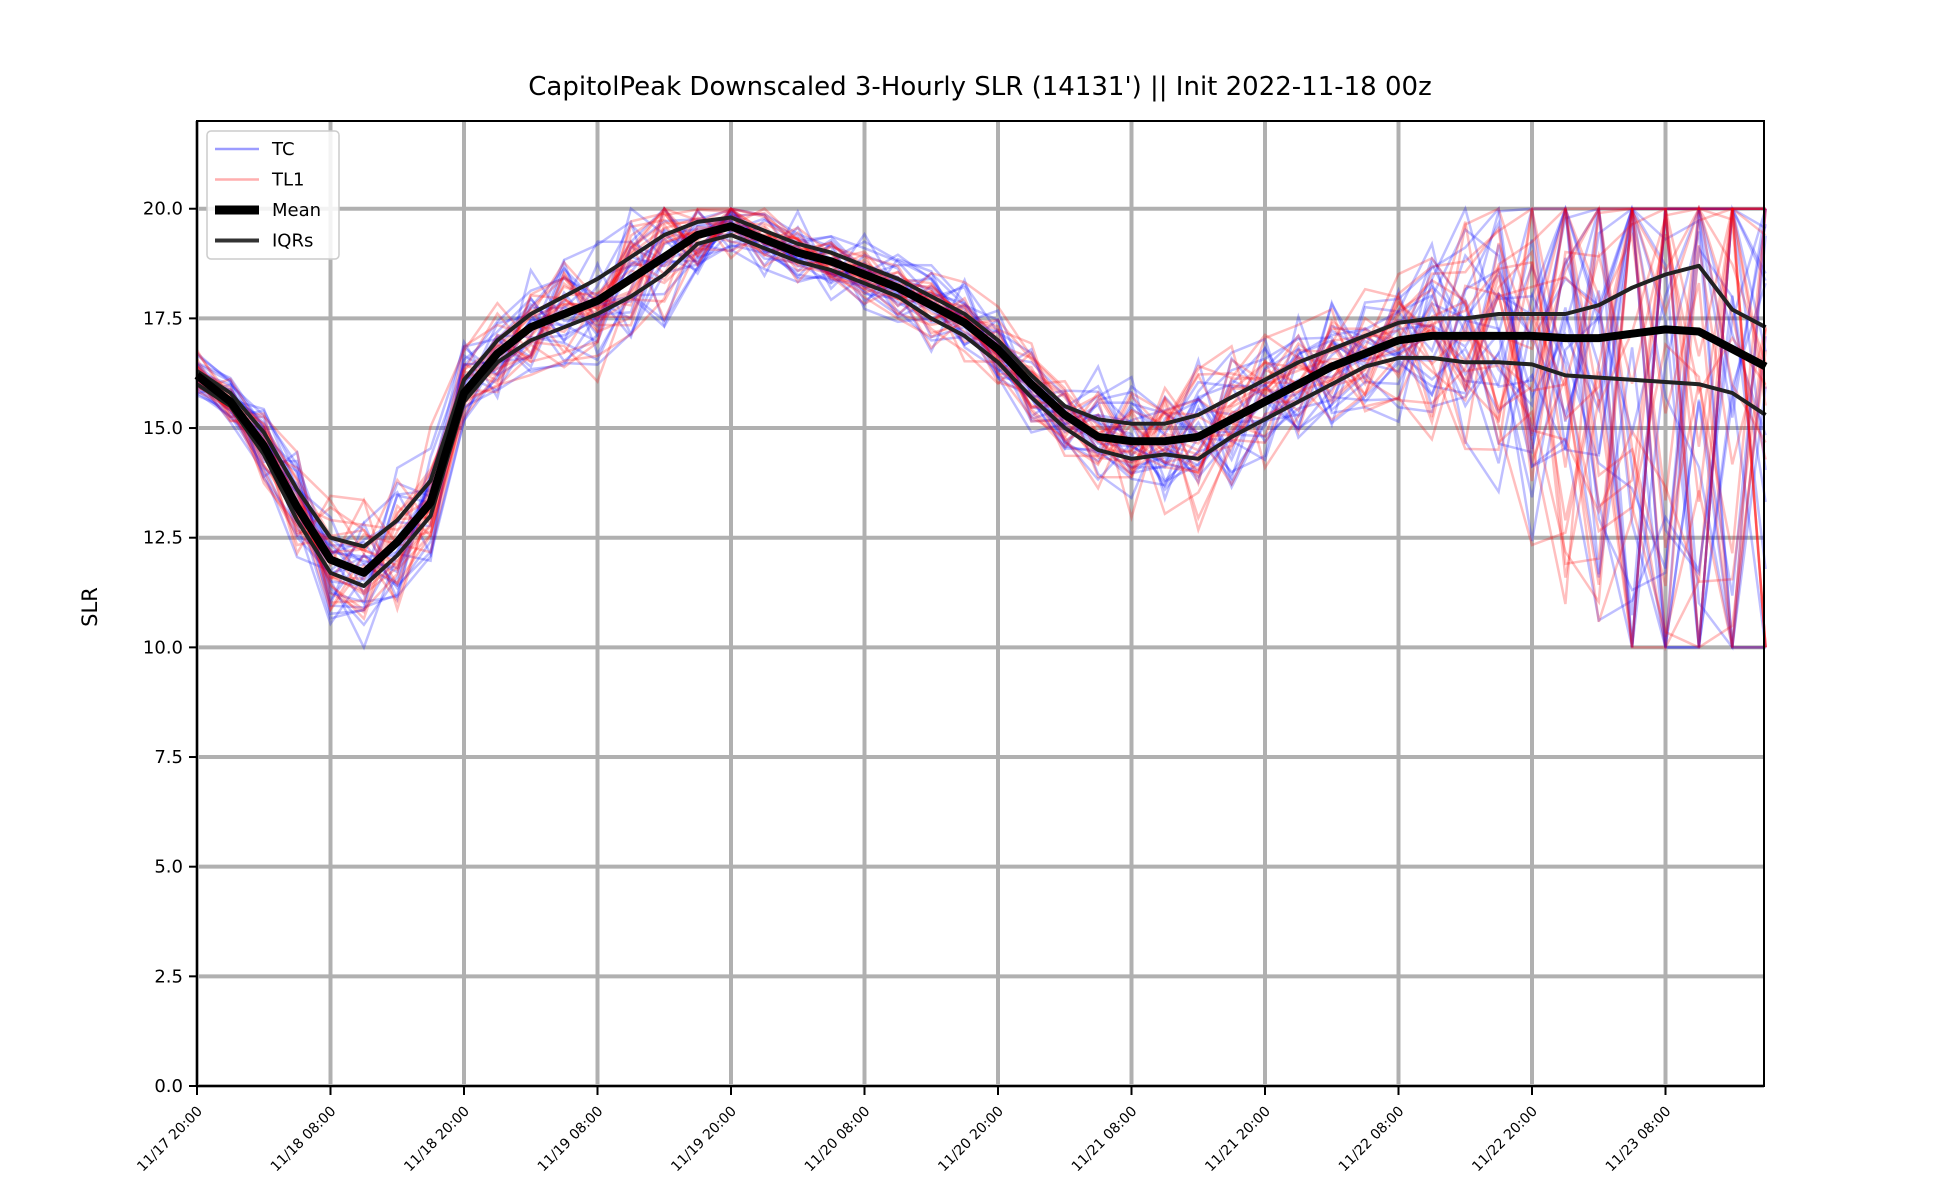 The height and width of the screenshot is (1200, 1950). Describe the element at coordinates (168, 757) in the screenshot. I see `y-tick-label: 7.5` at that location.